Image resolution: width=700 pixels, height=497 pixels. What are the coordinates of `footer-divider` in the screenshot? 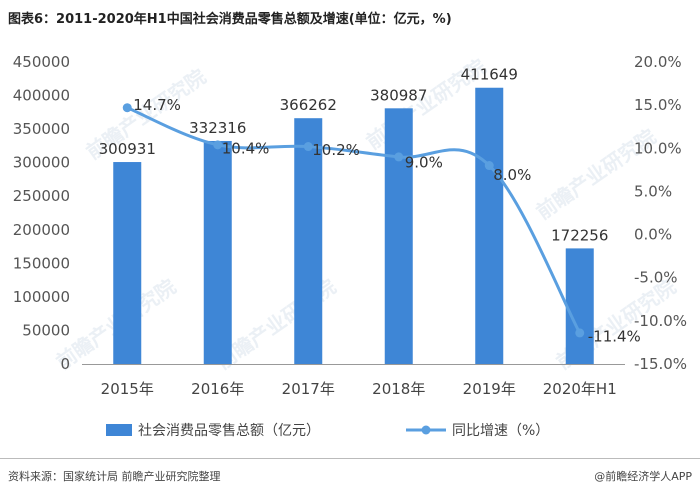 It's located at (350, 458).